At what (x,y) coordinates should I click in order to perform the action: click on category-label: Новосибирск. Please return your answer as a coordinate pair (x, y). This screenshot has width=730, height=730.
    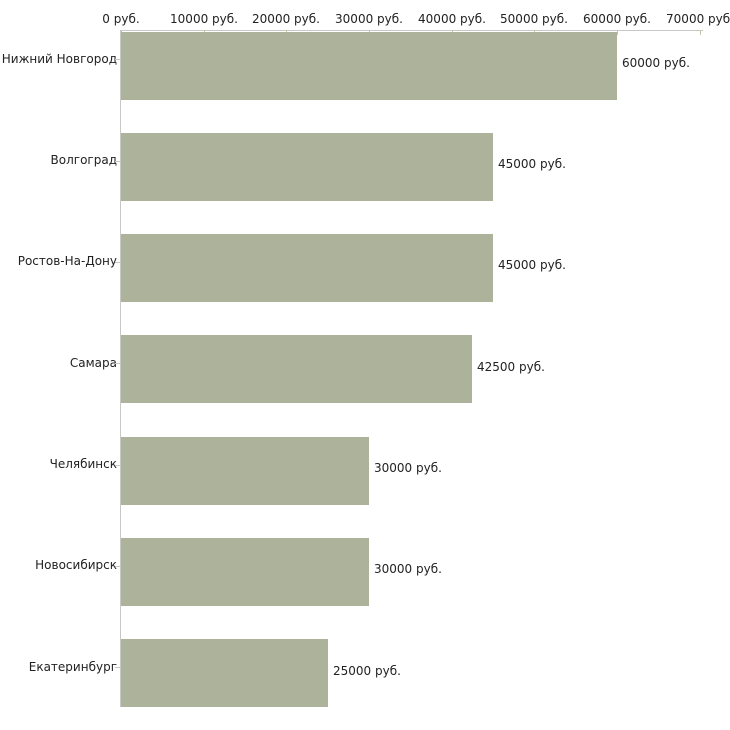
    Looking at the image, I should click on (76, 565).